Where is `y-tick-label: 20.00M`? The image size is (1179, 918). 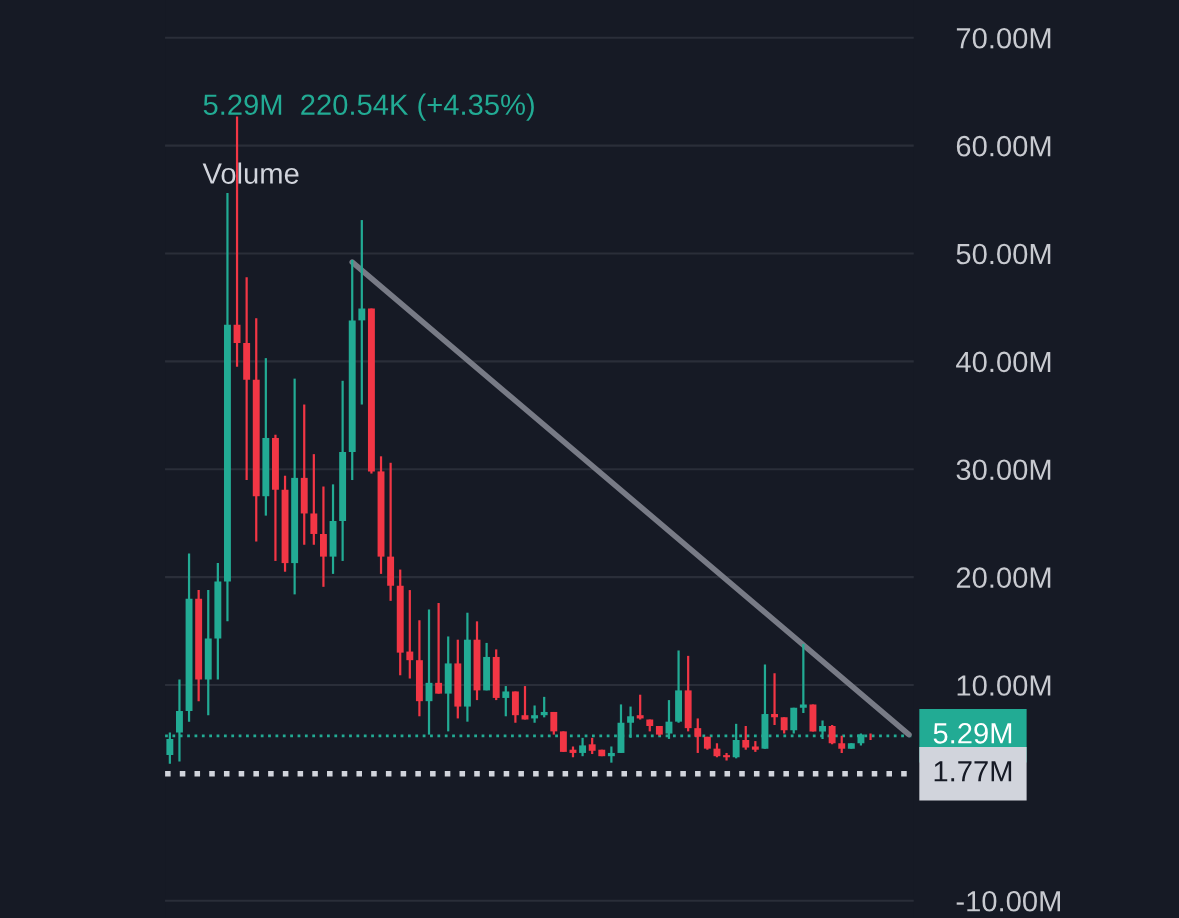 y-tick-label: 20.00M is located at coordinates (1003, 577).